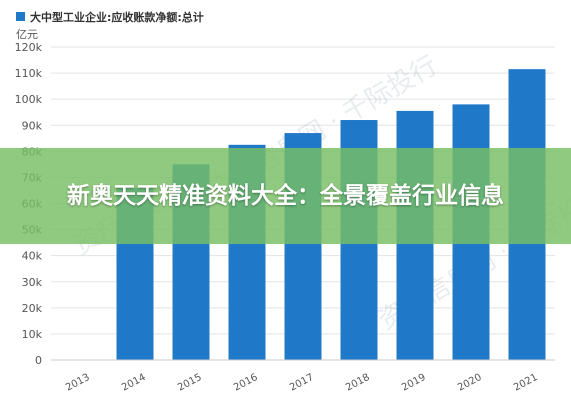 The width and height of the screenshot is (571, 400). Describe the element at coordinates (32, 308) in the screenshot. I see `y-tick-label: 20k` at that location.